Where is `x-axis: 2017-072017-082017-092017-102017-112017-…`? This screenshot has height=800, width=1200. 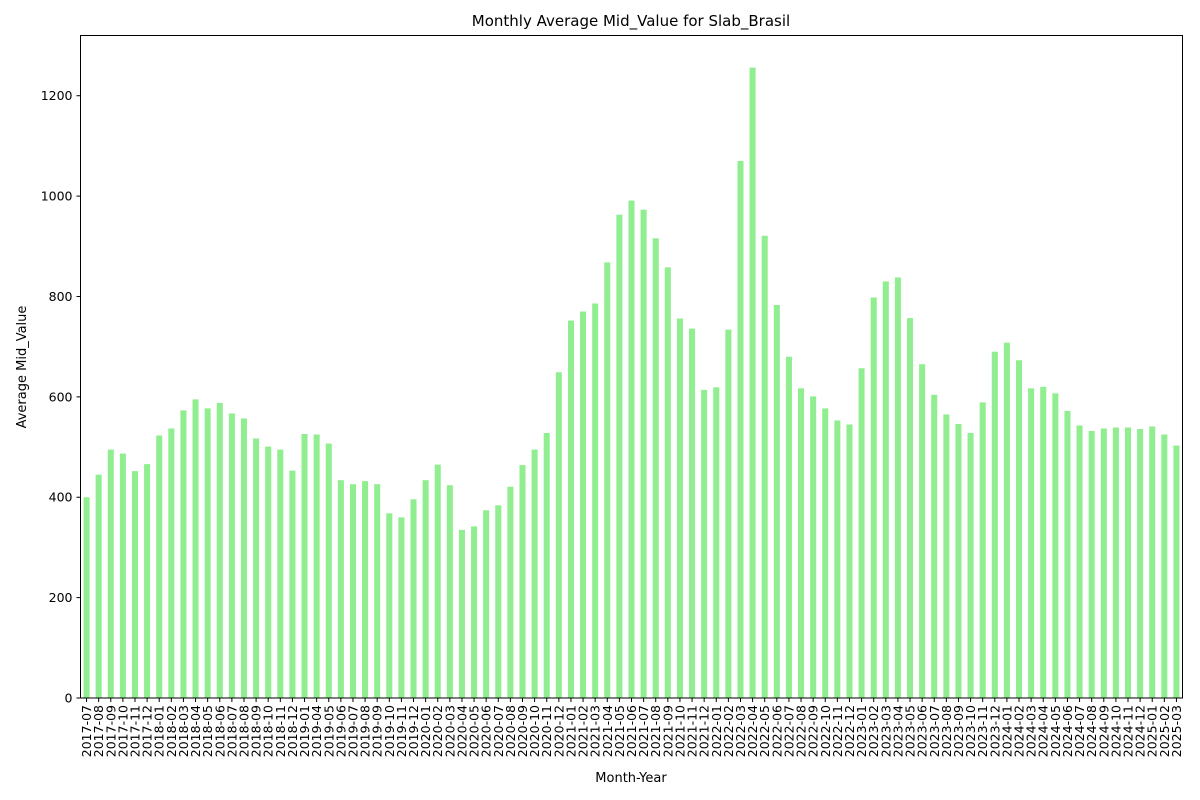 x-axis: 2017-072017-082017-092017-102017-112017-… is located at coordinates (631, 727).